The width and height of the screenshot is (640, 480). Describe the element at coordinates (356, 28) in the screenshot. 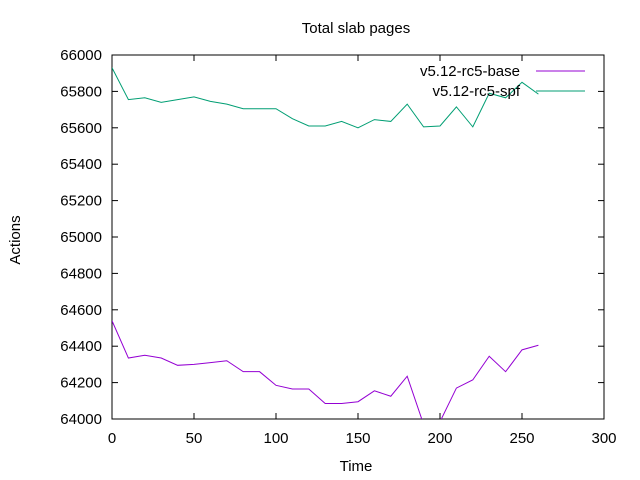

I see `chart-title: Total slab pages` at that location.